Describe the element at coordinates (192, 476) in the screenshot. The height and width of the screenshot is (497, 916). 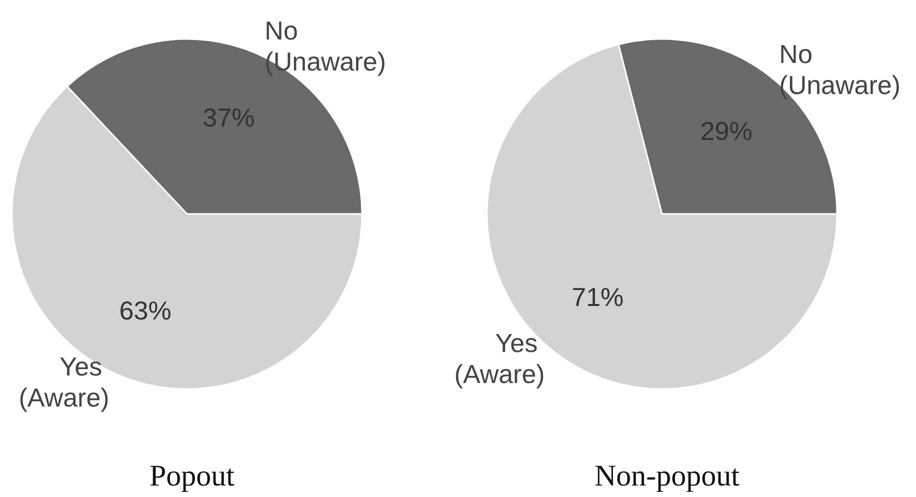
I see `text: Popout` at that location.